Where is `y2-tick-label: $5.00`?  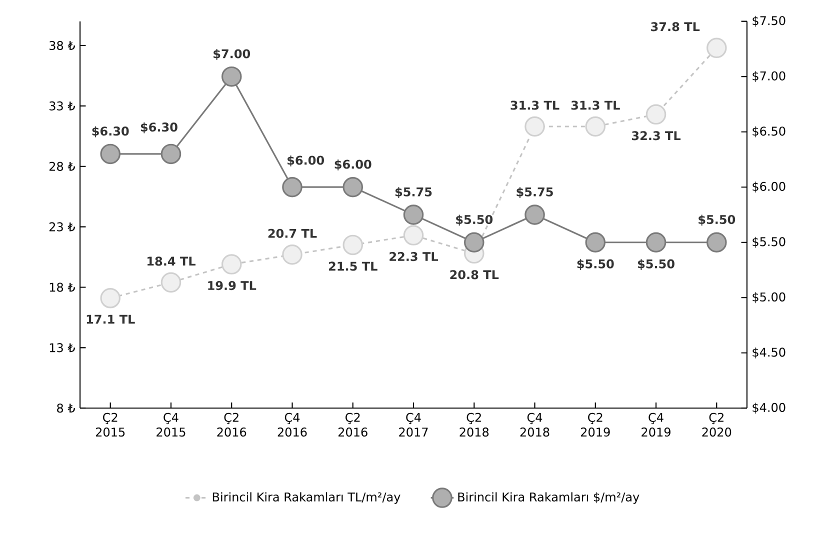 y2-tick-label: $5.00 is located at coordinates (769, 298).